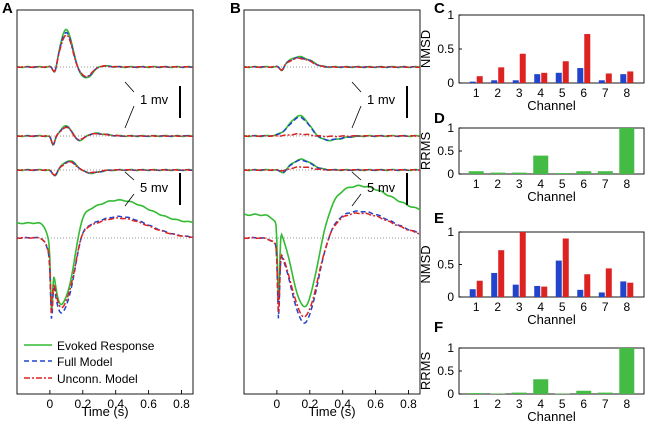  Describe the element at coordinates (439, 218) in the screenshot. I see `panel-label-e: E` at that location.